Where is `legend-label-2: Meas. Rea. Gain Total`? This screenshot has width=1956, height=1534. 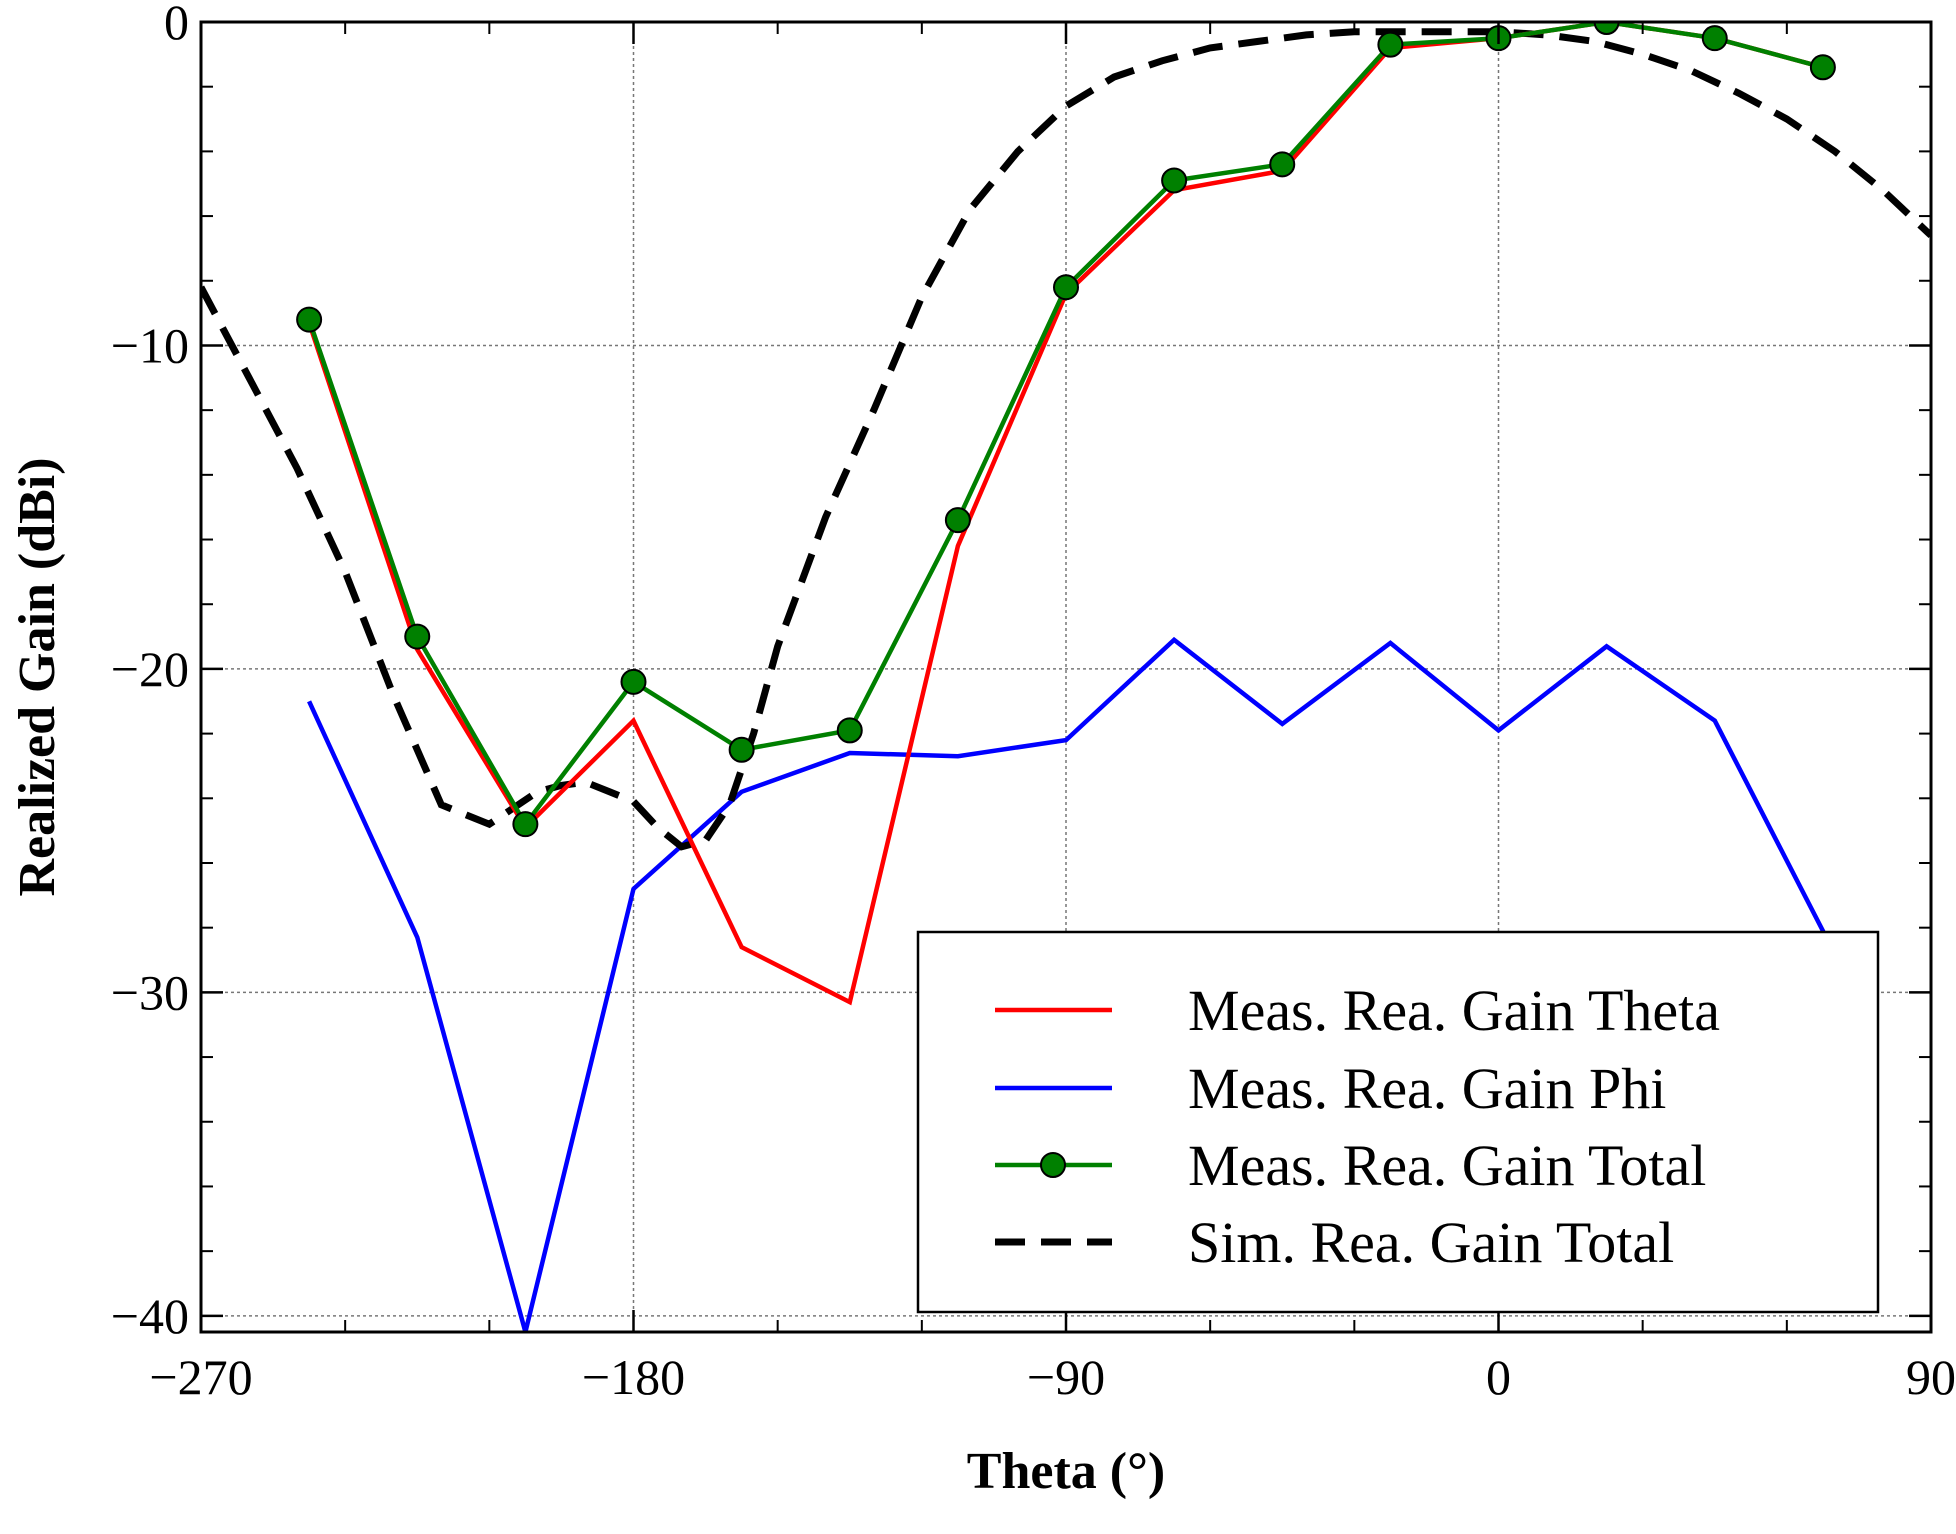
legend-label-2: Meas. Rea. Gain Total is located at coordinates (1447, 1165).